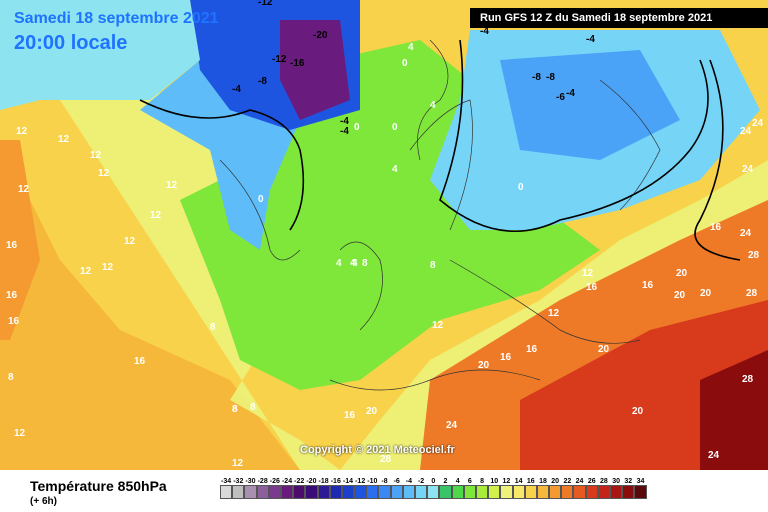 This screenshot has width=768, height=512. What do you see at coordinates (20, 240) in the screenshot?
I see `west-orange-strip` at bounding box center [20, 240].